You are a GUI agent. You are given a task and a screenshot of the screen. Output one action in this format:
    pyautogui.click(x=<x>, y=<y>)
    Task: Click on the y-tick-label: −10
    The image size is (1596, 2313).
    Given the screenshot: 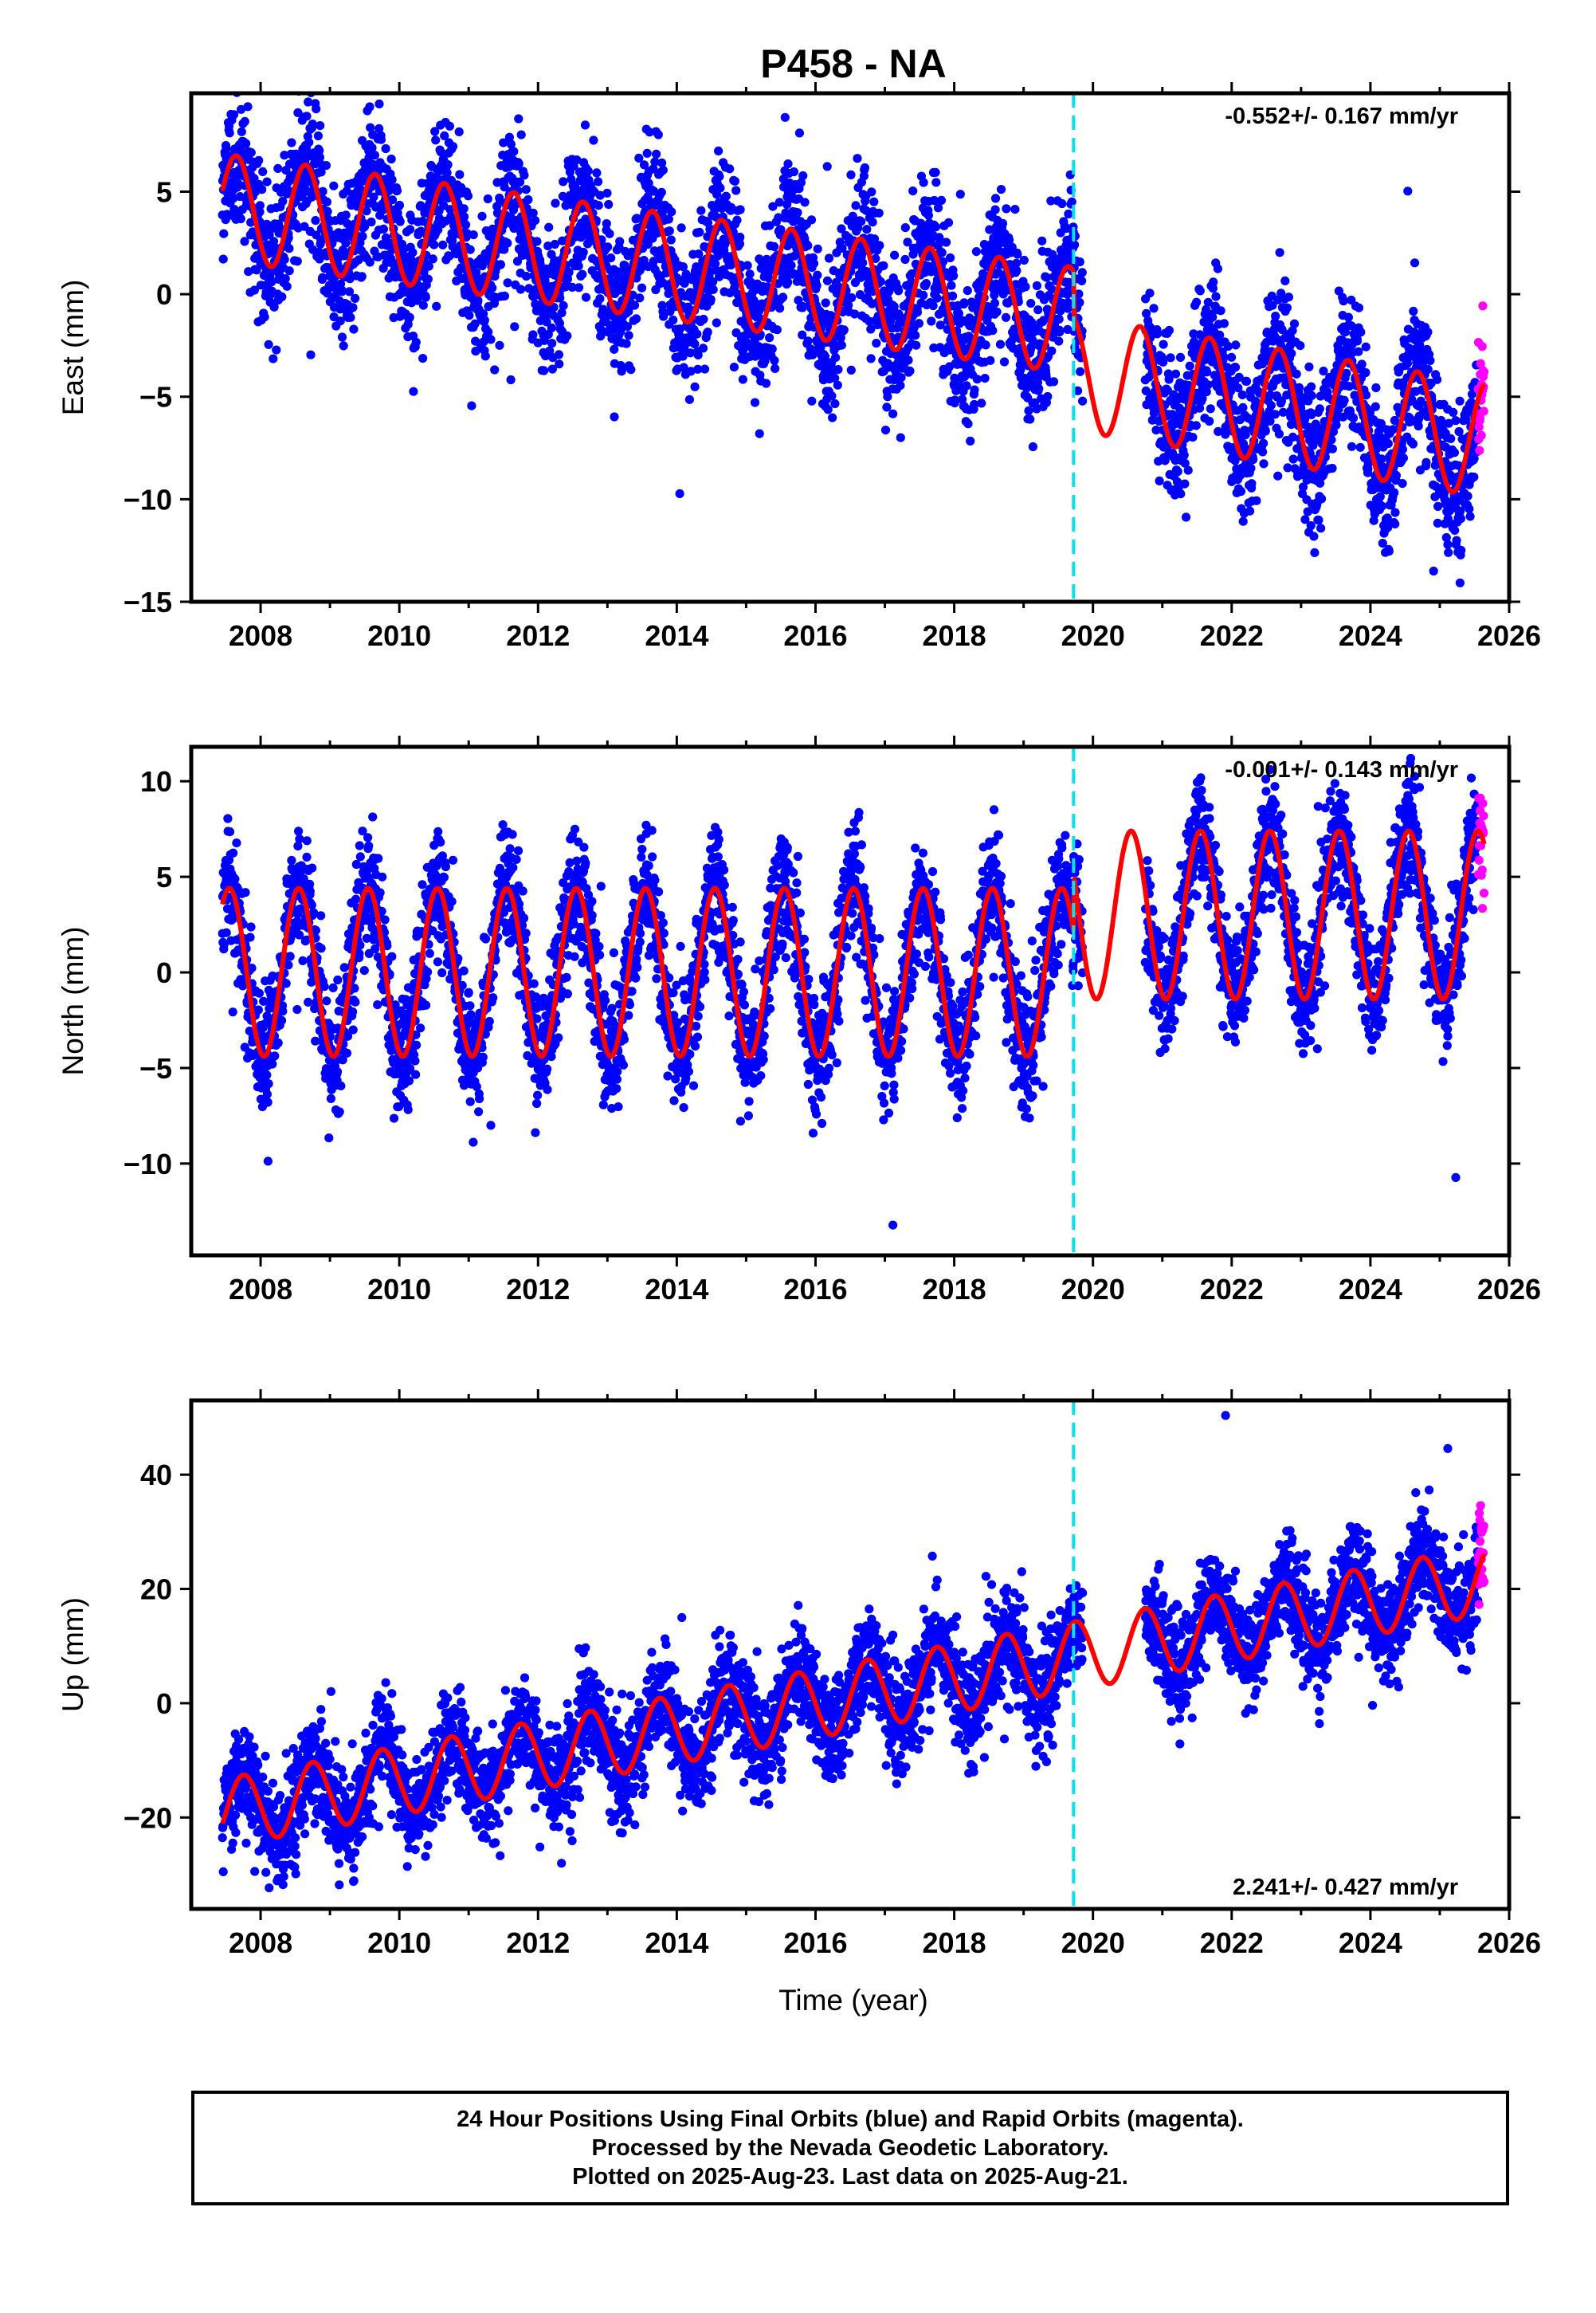 What is the action you would take?
    pyautogui.click(x=148, y=499)
    